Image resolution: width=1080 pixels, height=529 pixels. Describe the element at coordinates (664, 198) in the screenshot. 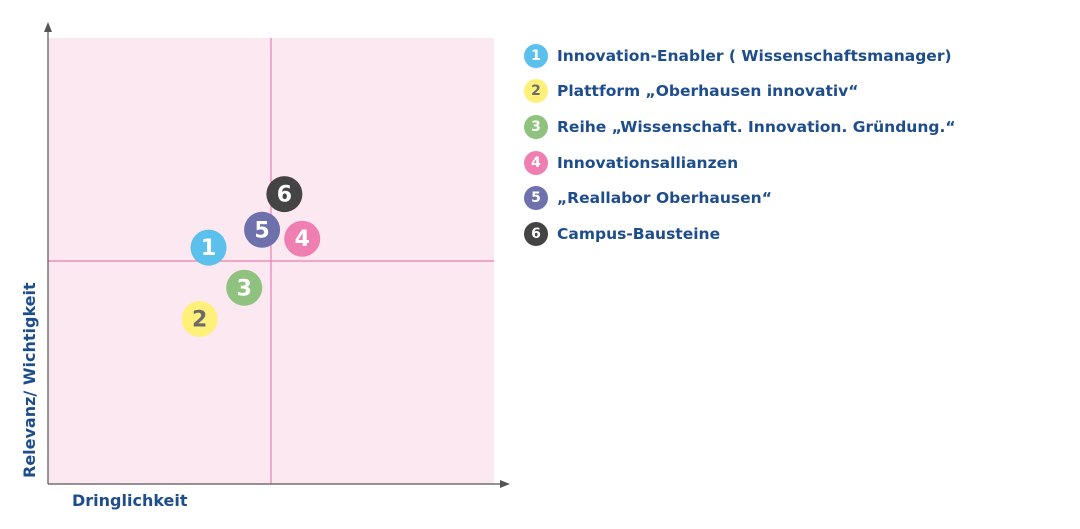

I see `legend-label-5: „Reallabor Oberhausen“` at that location.